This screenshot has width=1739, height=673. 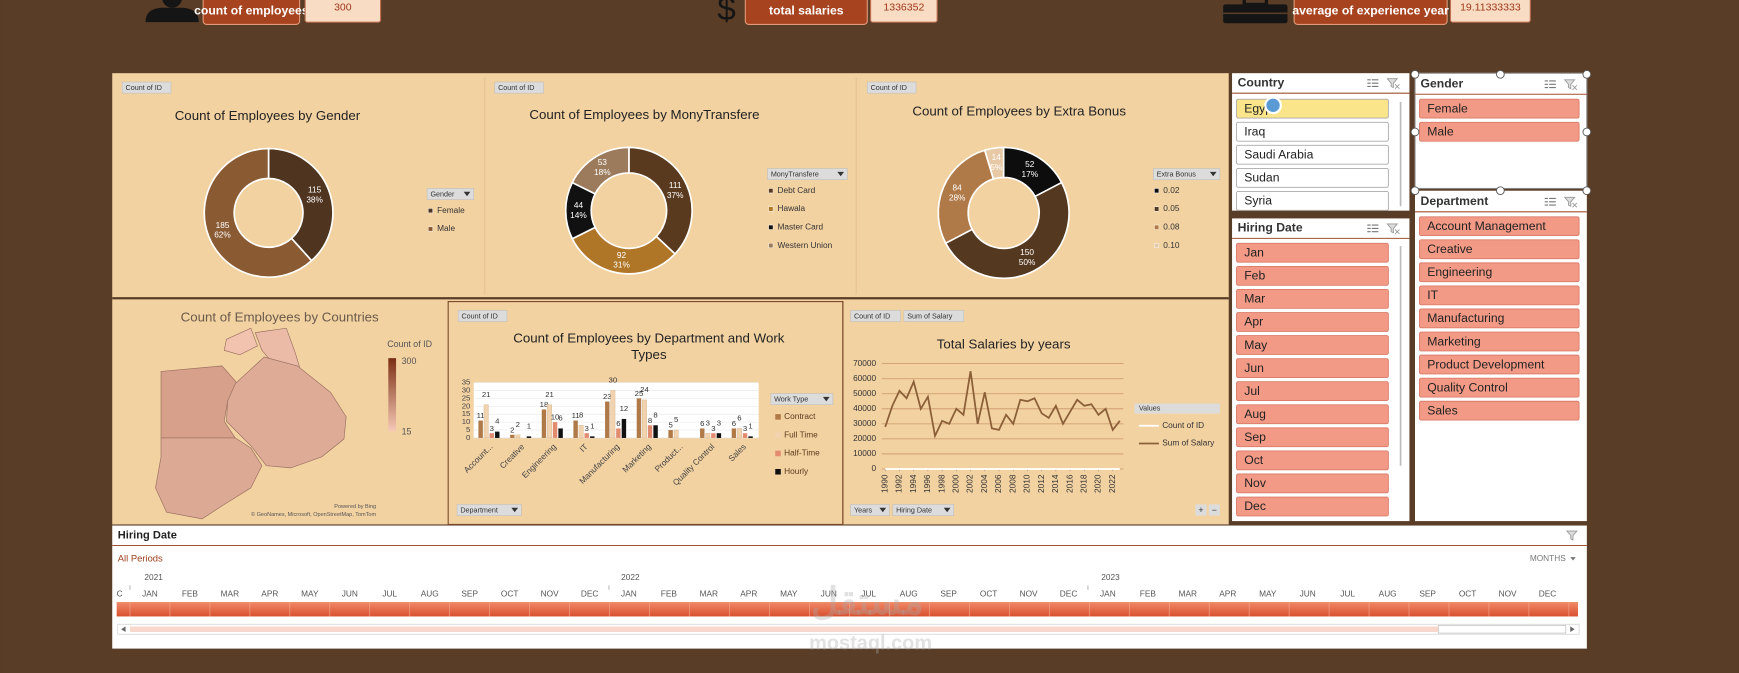 What do you see at coordinates (1253, 322) in the screenshot?
I see `slicer-item-label: Apr` at bounding box center [1253, 322].